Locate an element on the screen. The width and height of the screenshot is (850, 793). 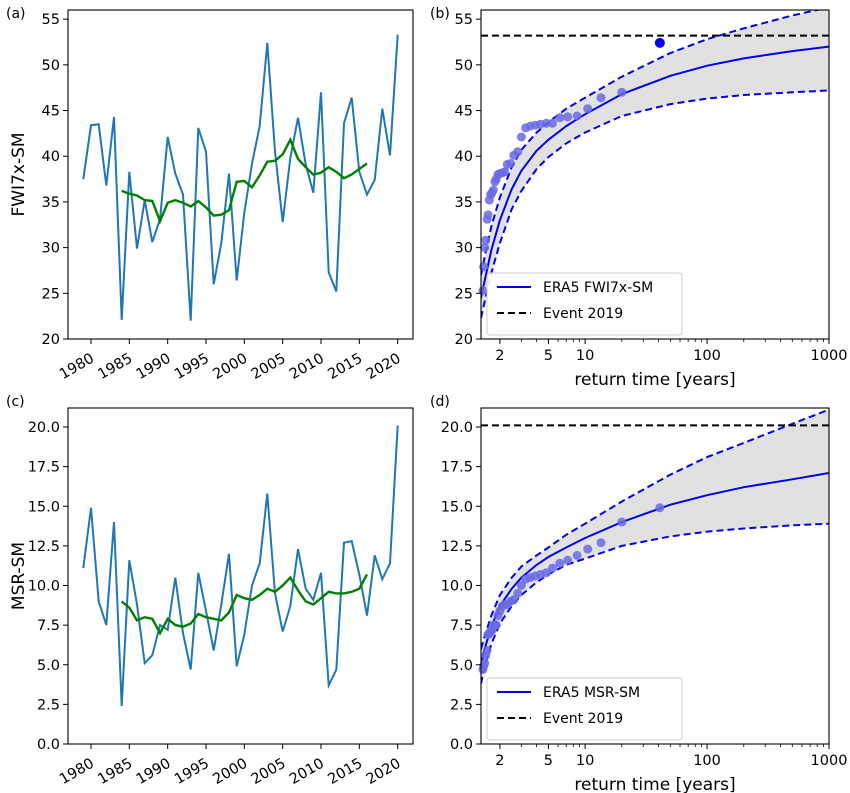
panel-a-series-1-line is located at coordinates (244, 180).